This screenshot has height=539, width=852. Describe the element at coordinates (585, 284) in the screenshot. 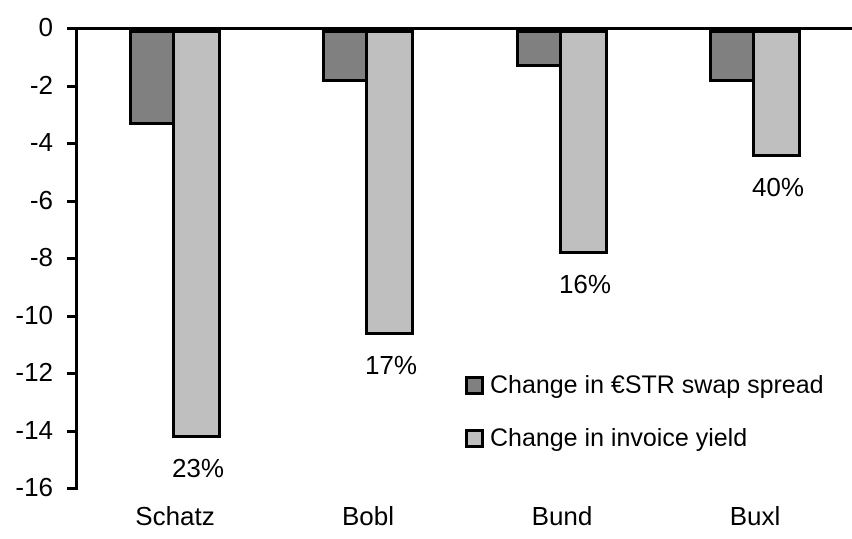

I see `bar-value-label-bund: 16%` at that location.